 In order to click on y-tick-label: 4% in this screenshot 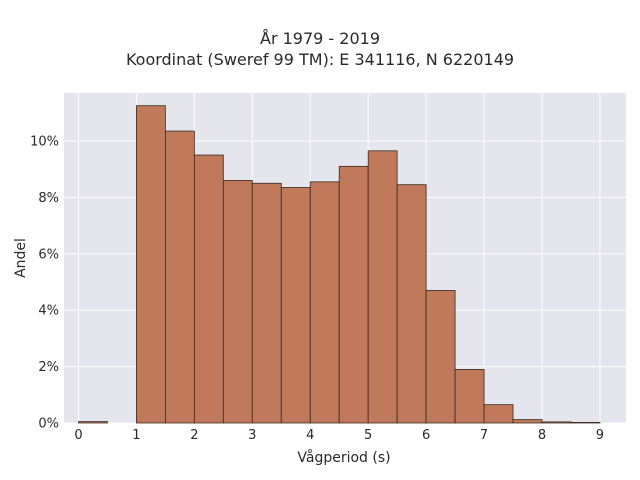, I will do `click(48, 311)`.